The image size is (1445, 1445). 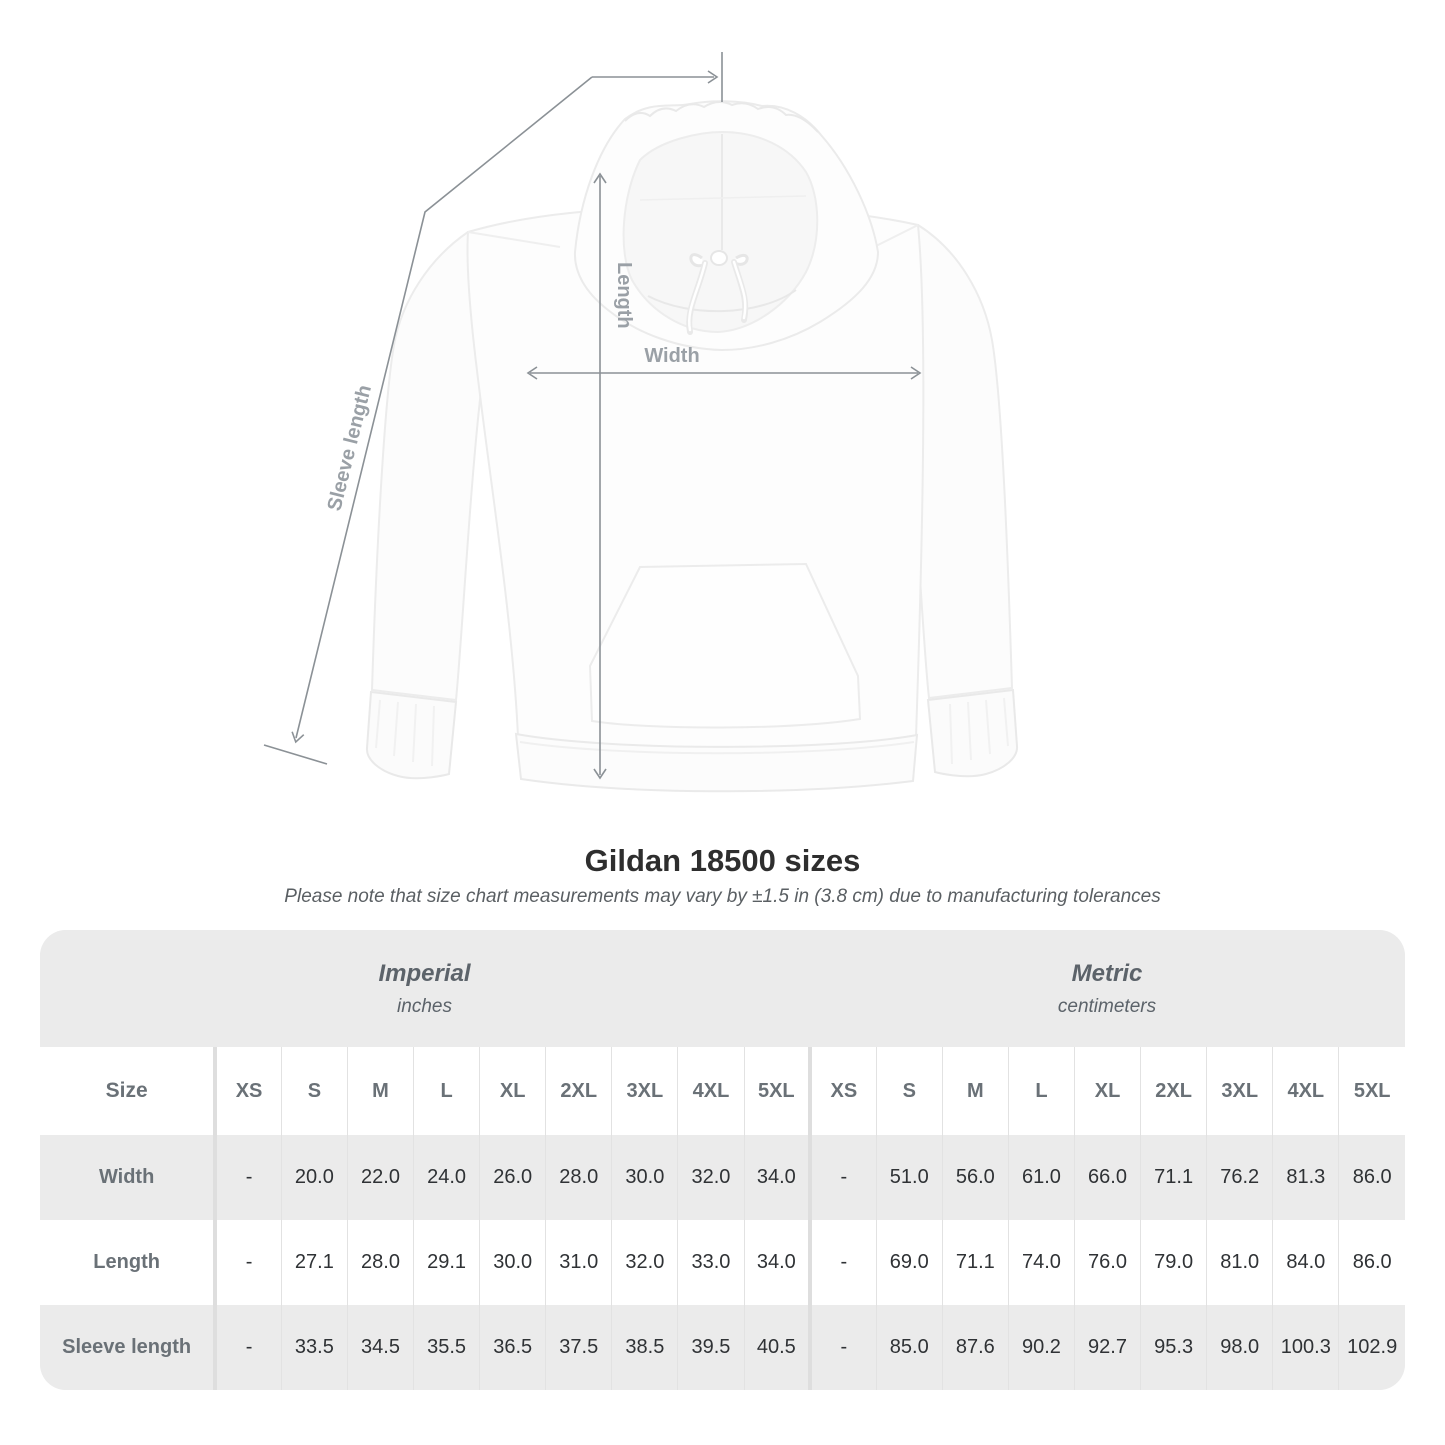 I want to click on sleeve-imperial-xl: 36.5, so click(x=512, y=1348).